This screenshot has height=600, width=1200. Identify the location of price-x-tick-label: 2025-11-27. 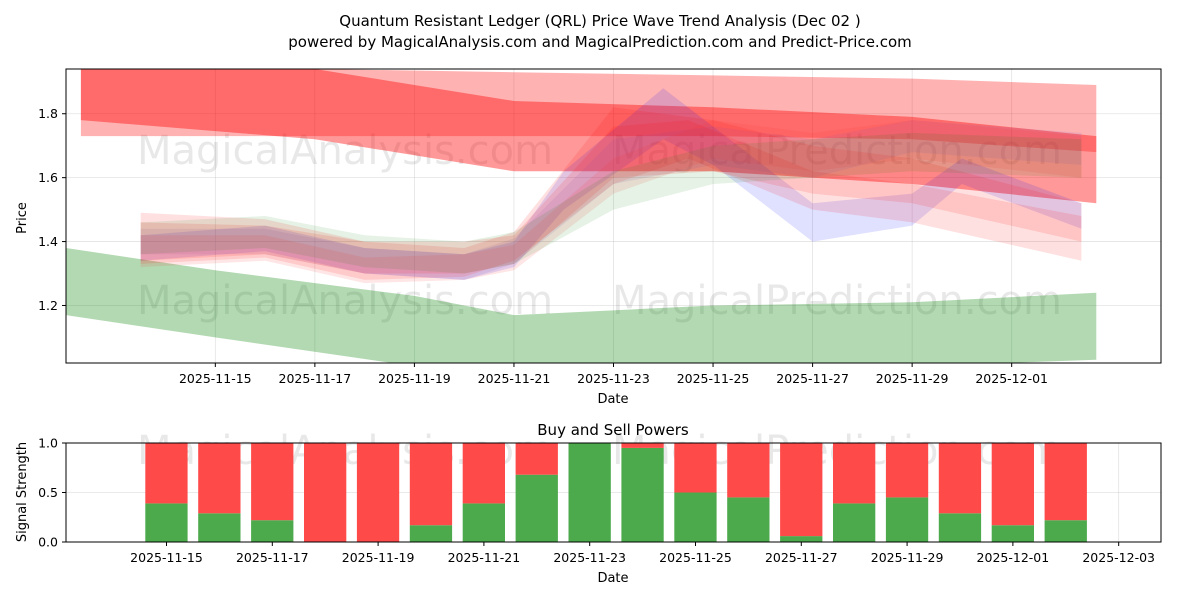
(812, 378).